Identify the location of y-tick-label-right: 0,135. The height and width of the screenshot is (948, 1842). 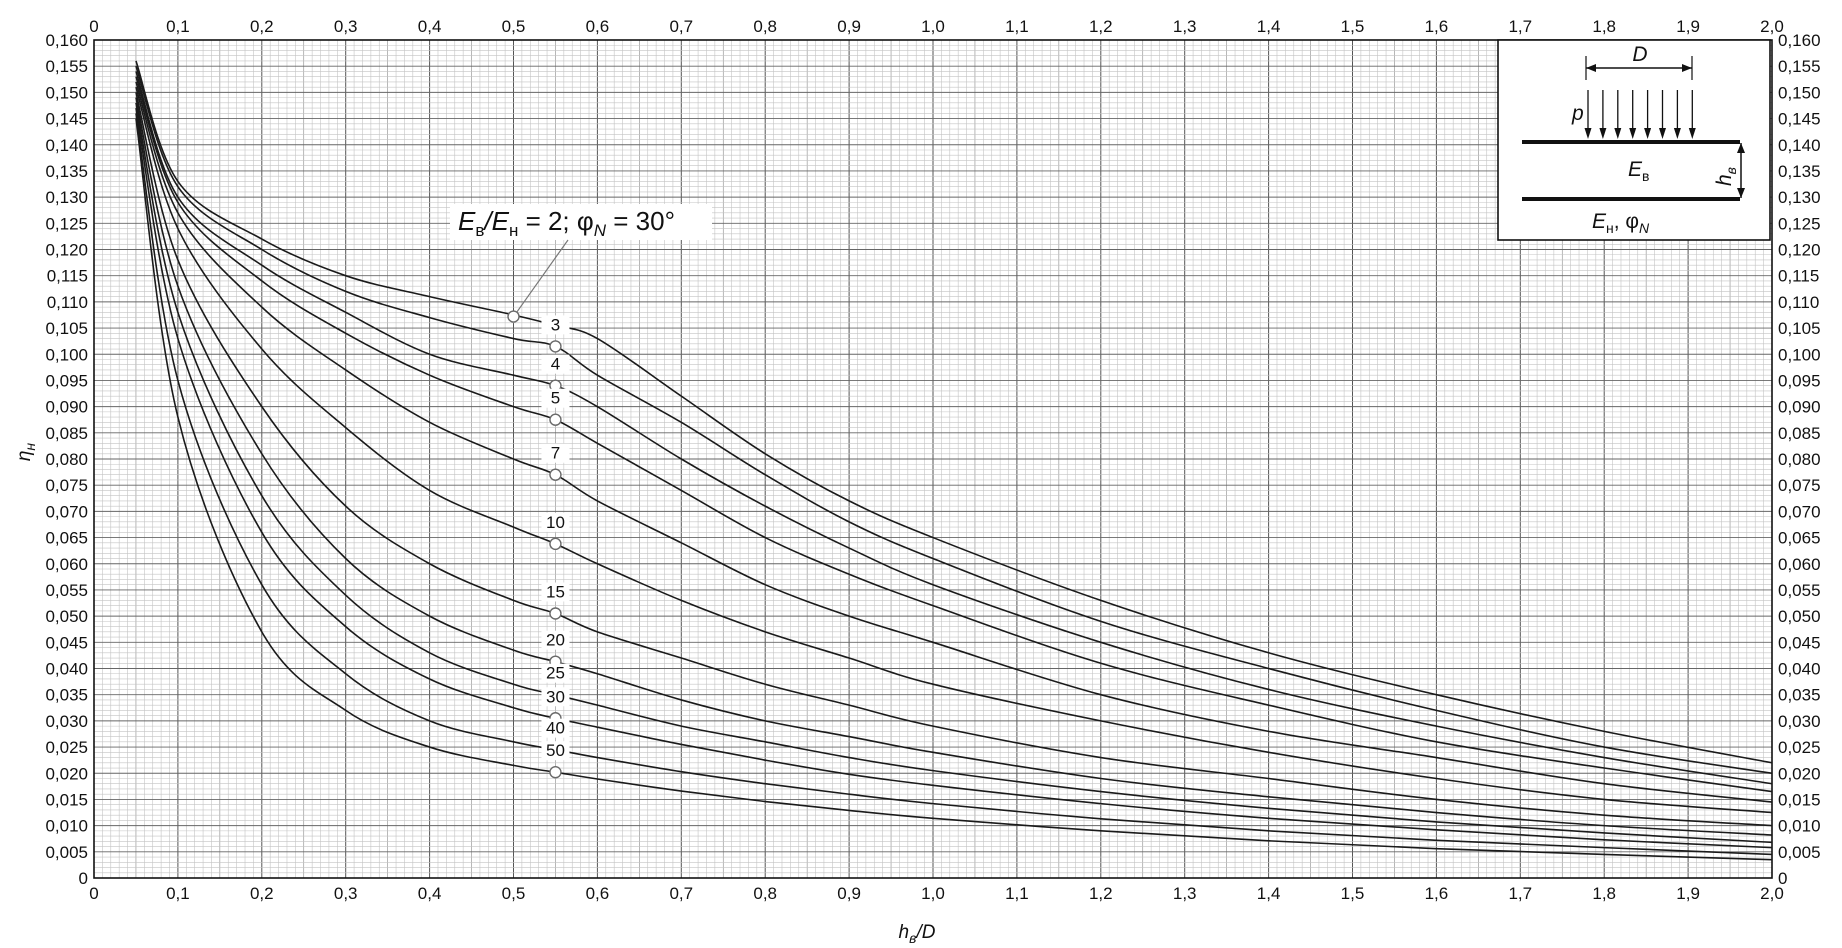
(1799, 171).